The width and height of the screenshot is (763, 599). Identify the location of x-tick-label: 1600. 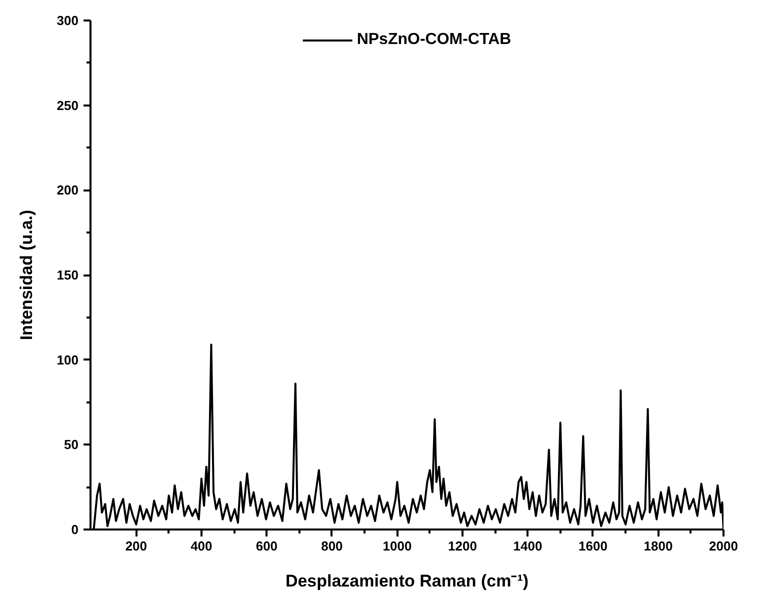
(593, 546).